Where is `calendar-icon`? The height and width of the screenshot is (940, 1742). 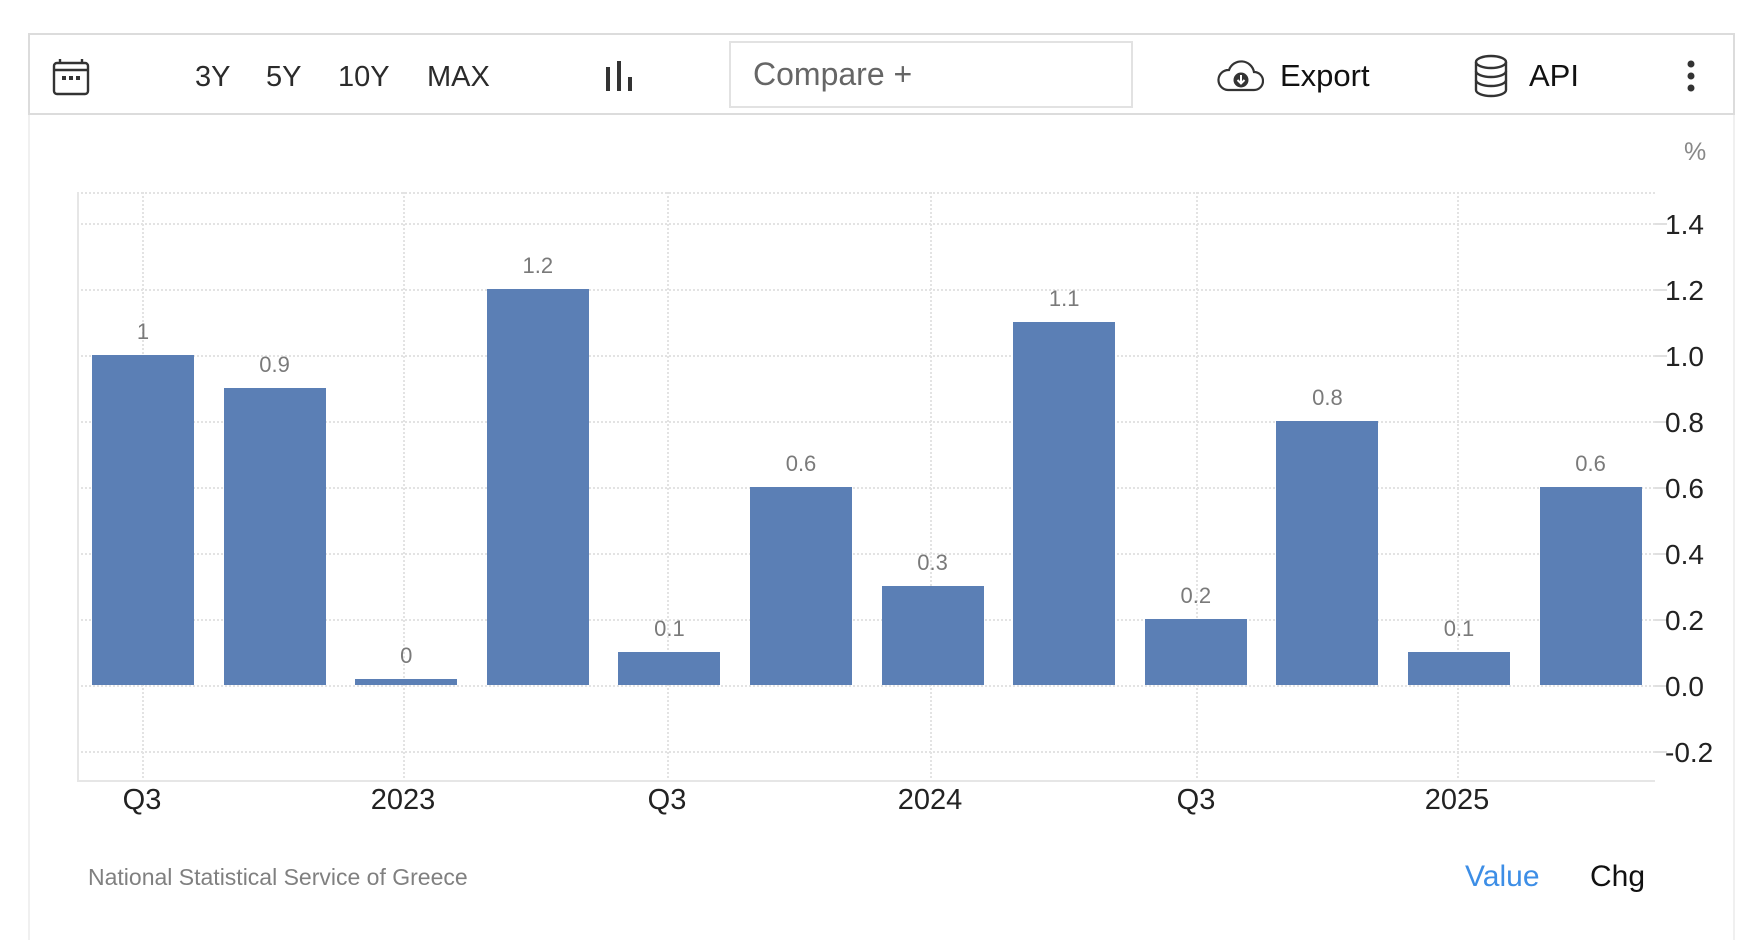
calendar-icon is located at coordinates (71, 77).